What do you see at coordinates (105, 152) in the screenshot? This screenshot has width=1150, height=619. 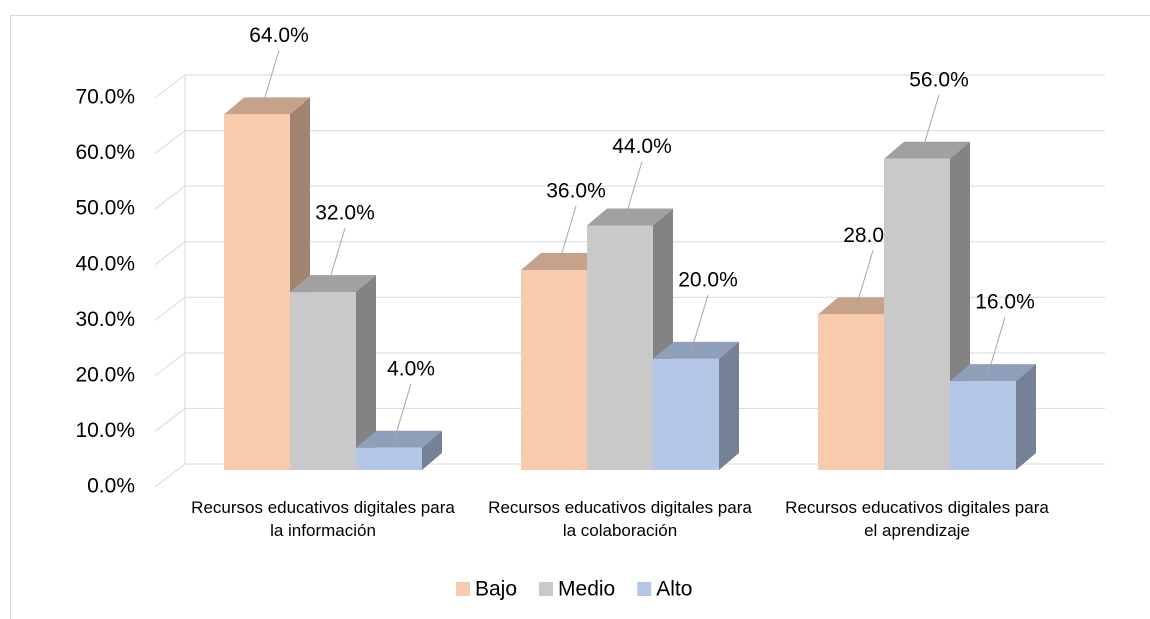 I see `y-tick-label: 60.0%` at bounding box center [105, 152].